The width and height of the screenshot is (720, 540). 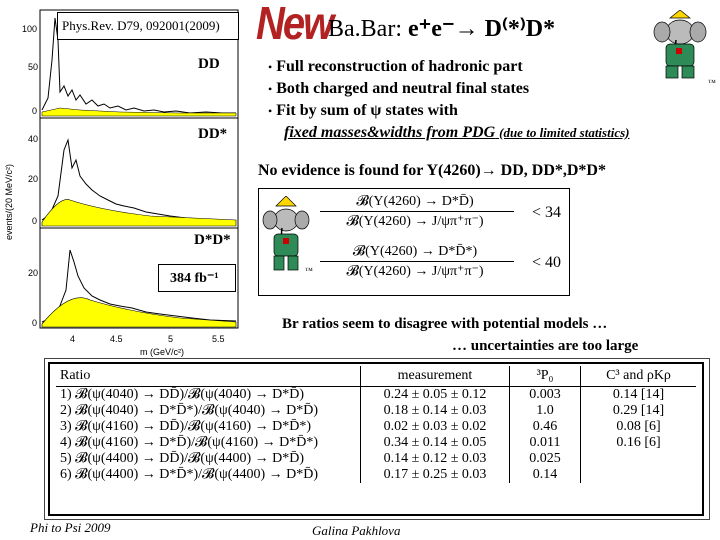 What do you see at coordinates (182, 394) in the screenshot?
I see `row-ratio: 1) 𝓑(ψ(4040) → DD̄)/𝓑(ψ(4040) → D*D̄)` at bounding box center [182, 394].